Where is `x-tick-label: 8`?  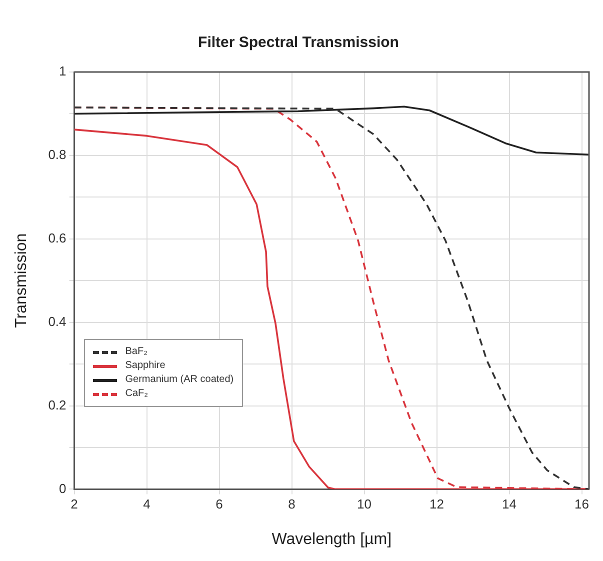
x-tick-label: 8 is located at coordinates (292, 504).